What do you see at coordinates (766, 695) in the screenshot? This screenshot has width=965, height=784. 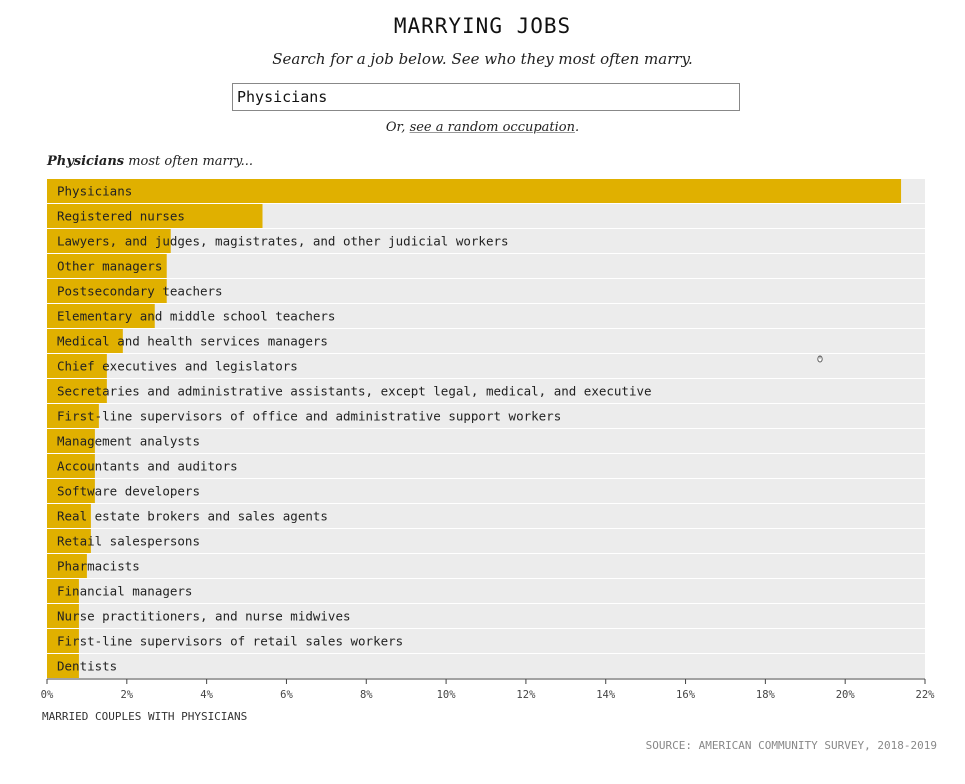 I see `x-tick-label: 18%` at bounding box center [766, 695].